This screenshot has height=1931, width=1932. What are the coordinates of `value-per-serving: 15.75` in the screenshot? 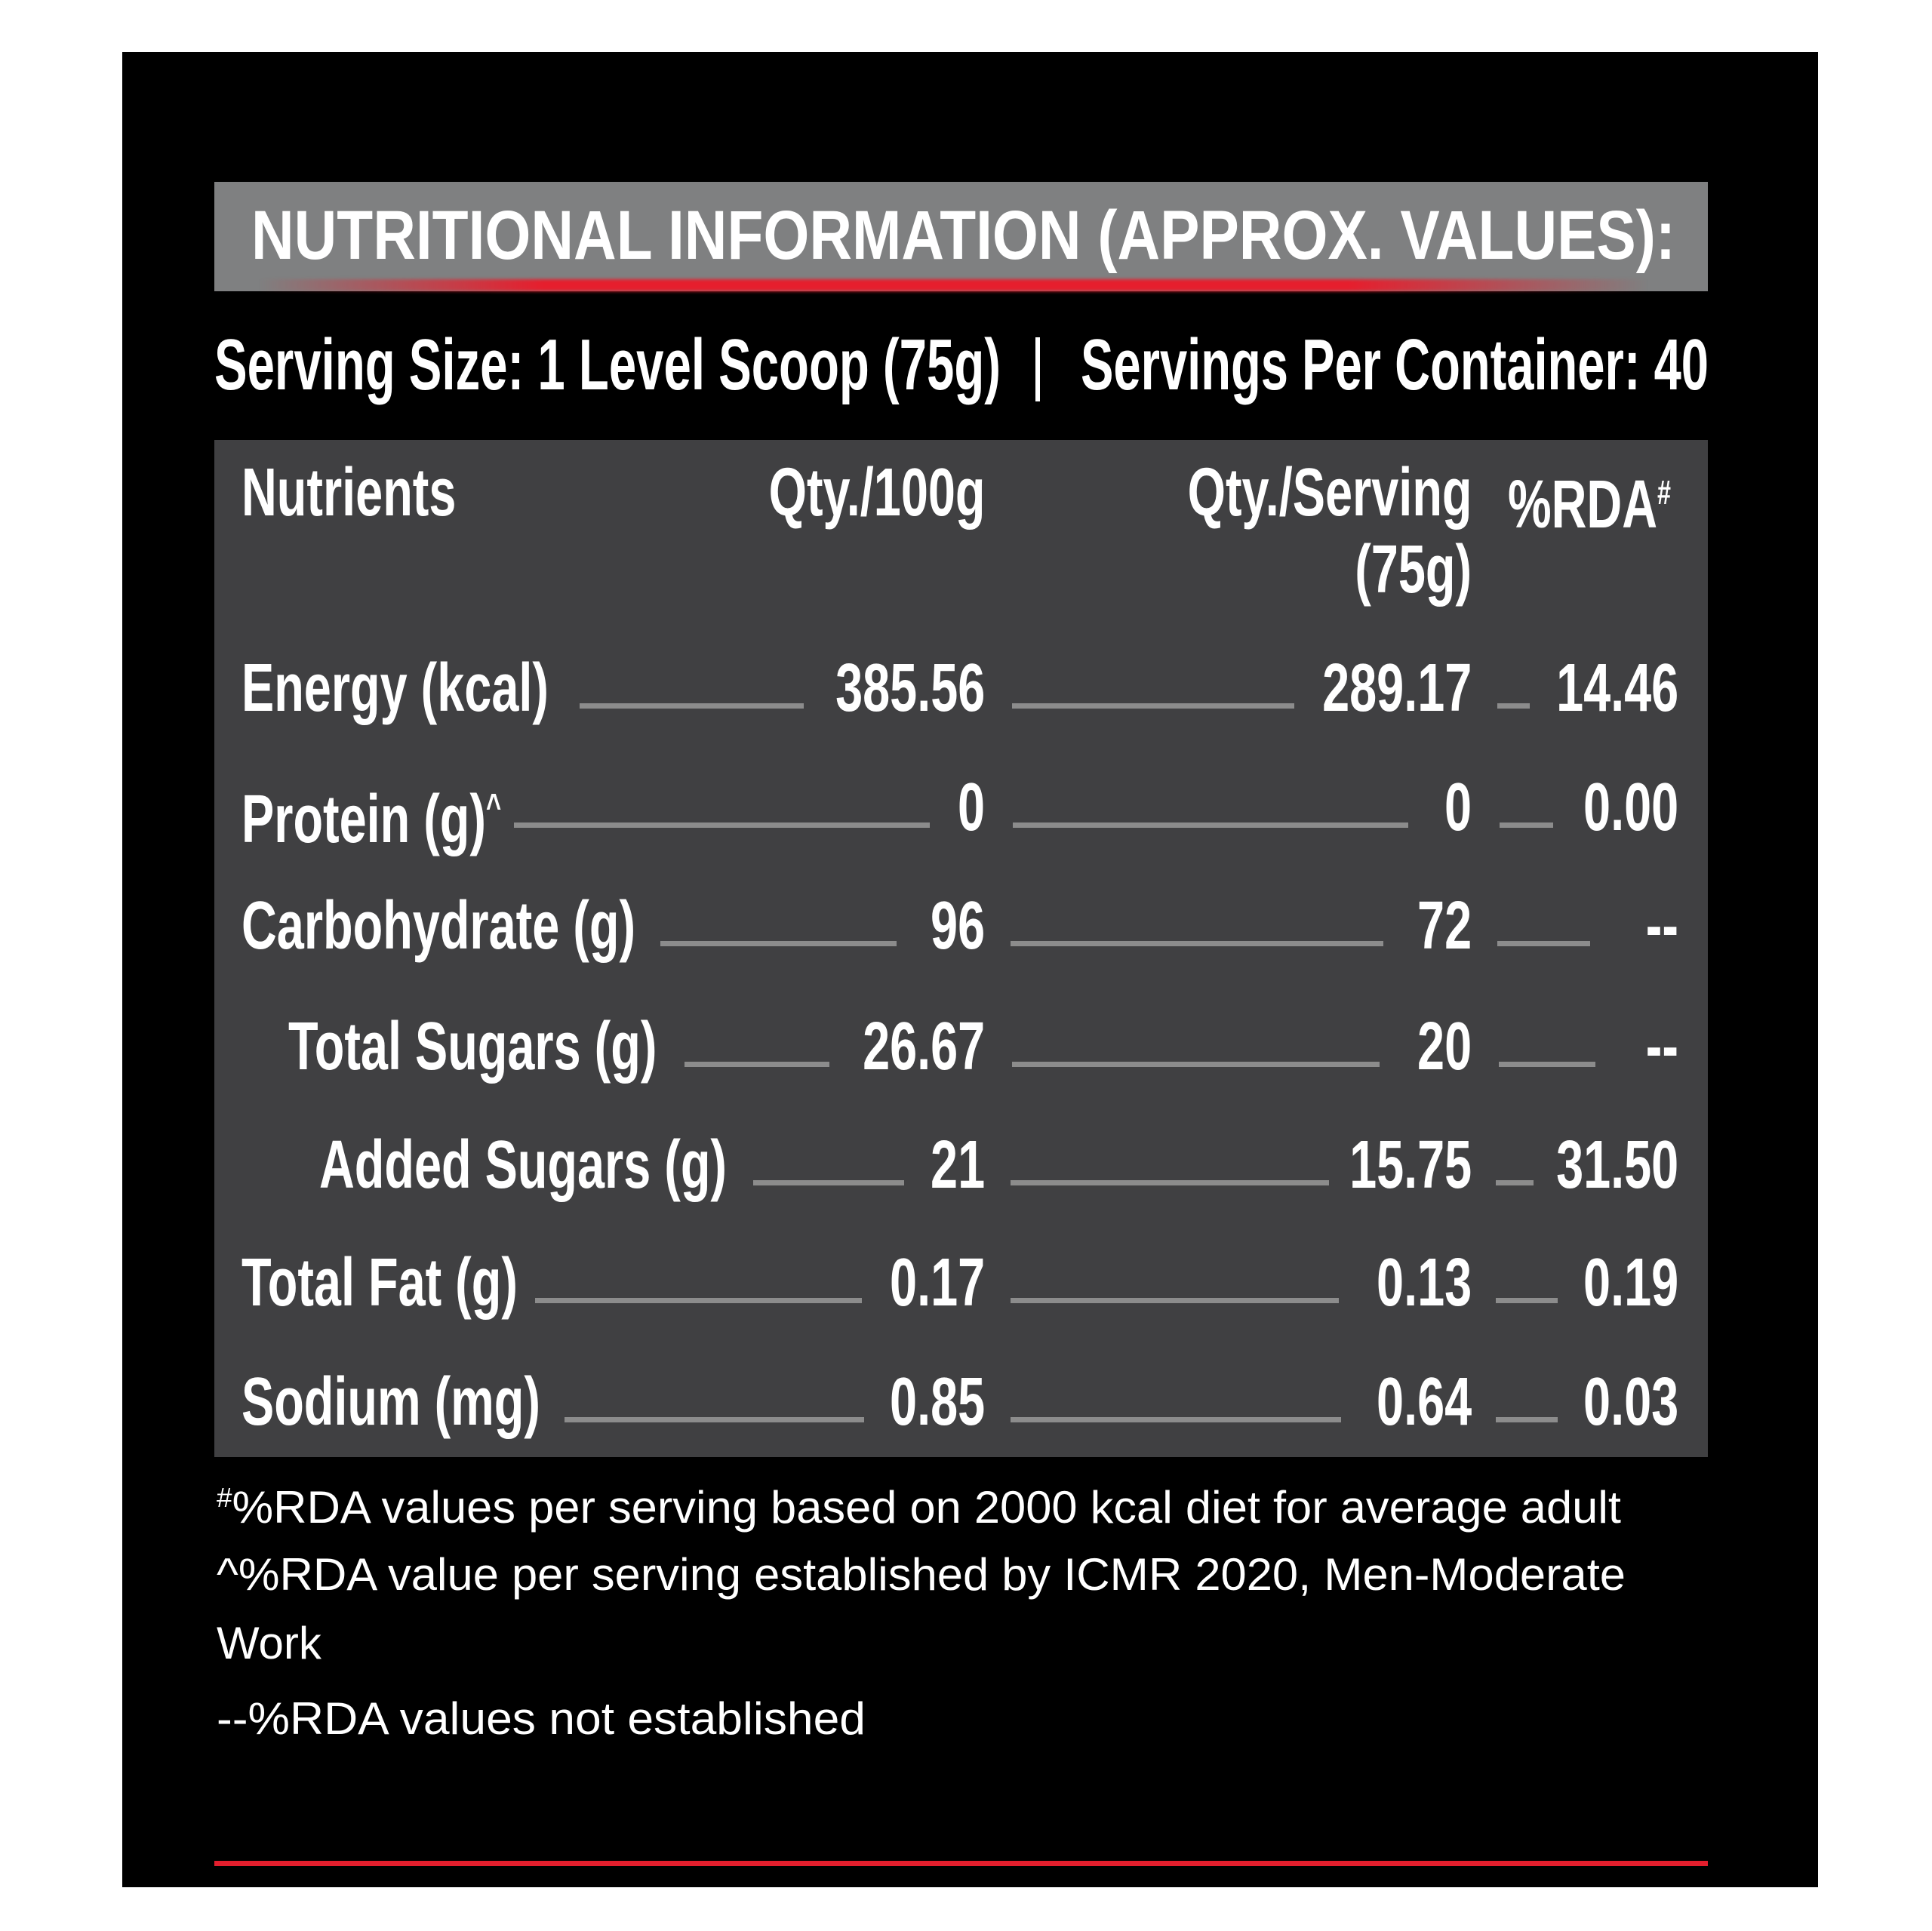 It's located at (1410, 1165).